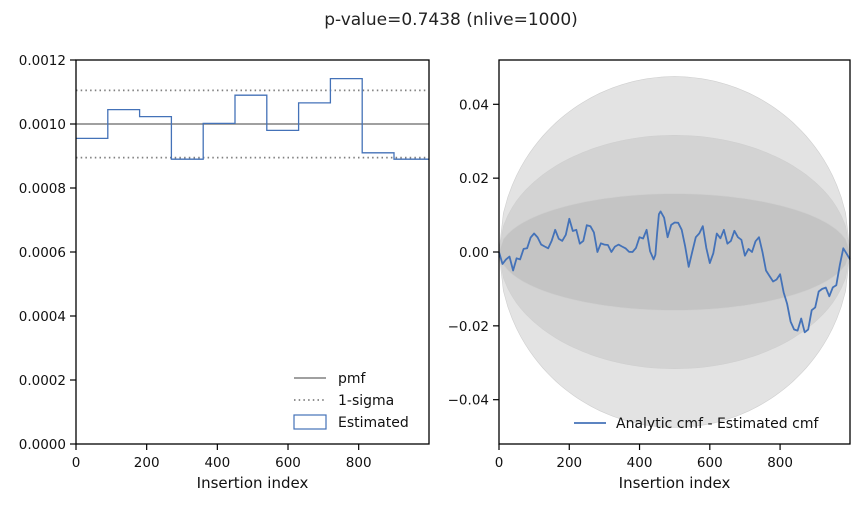  What do you see at coordinates (42, 381) in the screenshot?
I see `y-tick-label: 0.0002` at bounding box center [42, 381].